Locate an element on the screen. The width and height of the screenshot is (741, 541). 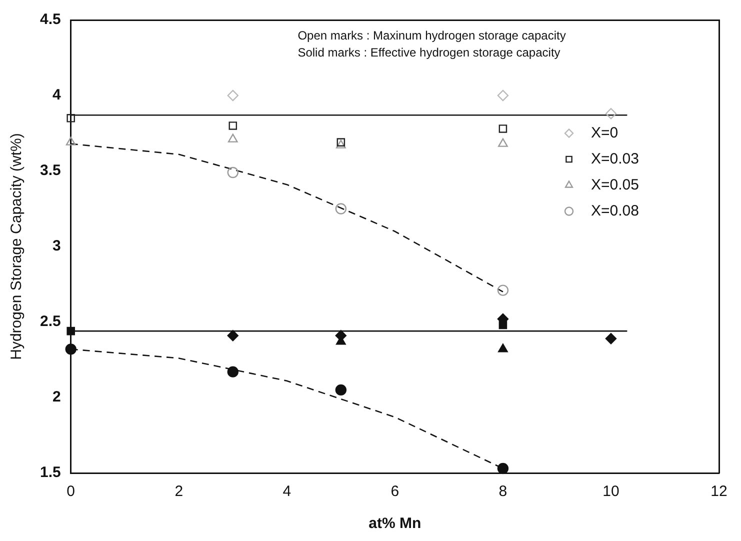
x-tick-label: 0 is located at coordinates (71, 491).